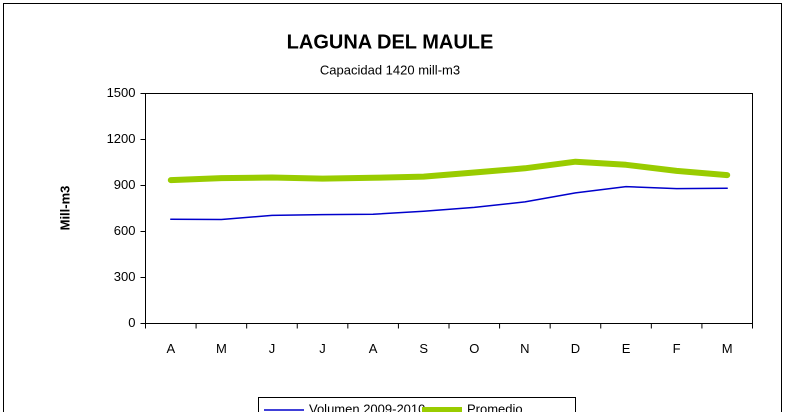 This screenshot has height=412, width=785. Describe the element at coordinates (524, 348) in the screenshot. I see `x-tick-label: N` at that location.